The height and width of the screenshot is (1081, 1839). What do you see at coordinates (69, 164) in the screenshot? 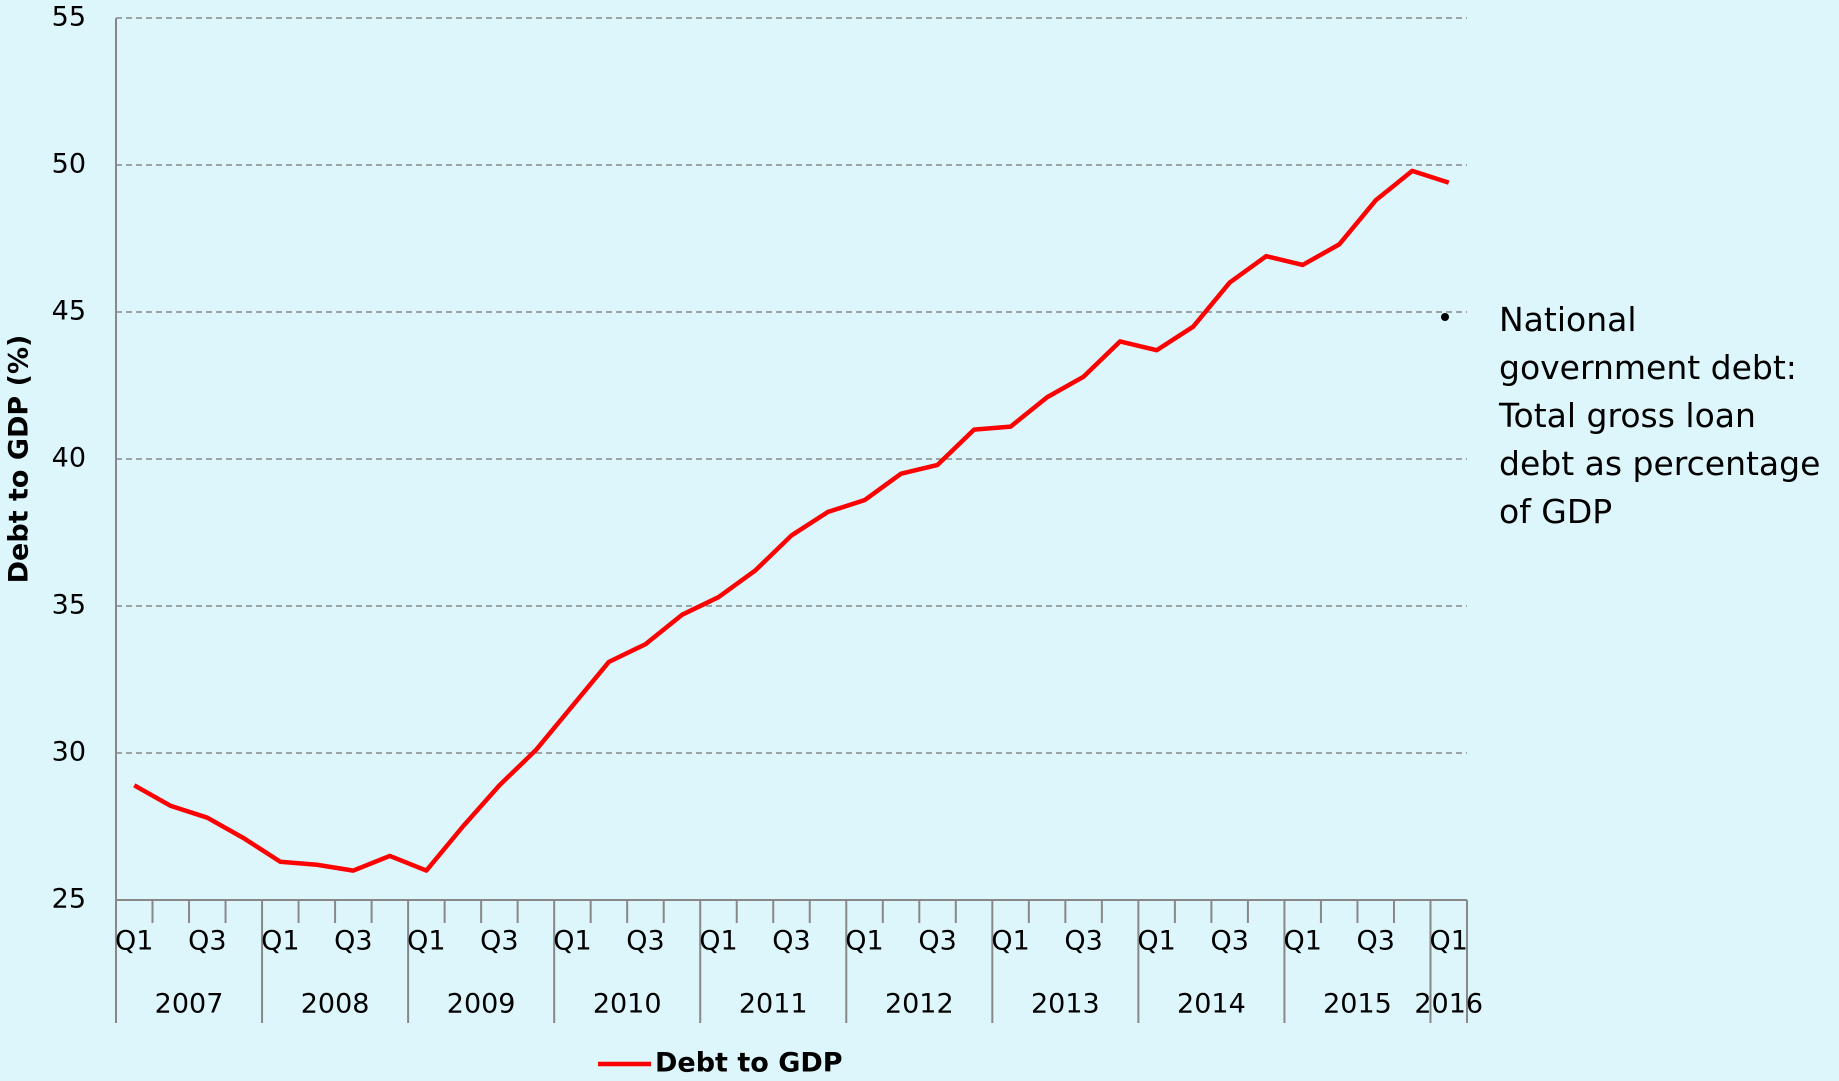
I see `y-tick-label: 50` at bounding box center [69, 164].